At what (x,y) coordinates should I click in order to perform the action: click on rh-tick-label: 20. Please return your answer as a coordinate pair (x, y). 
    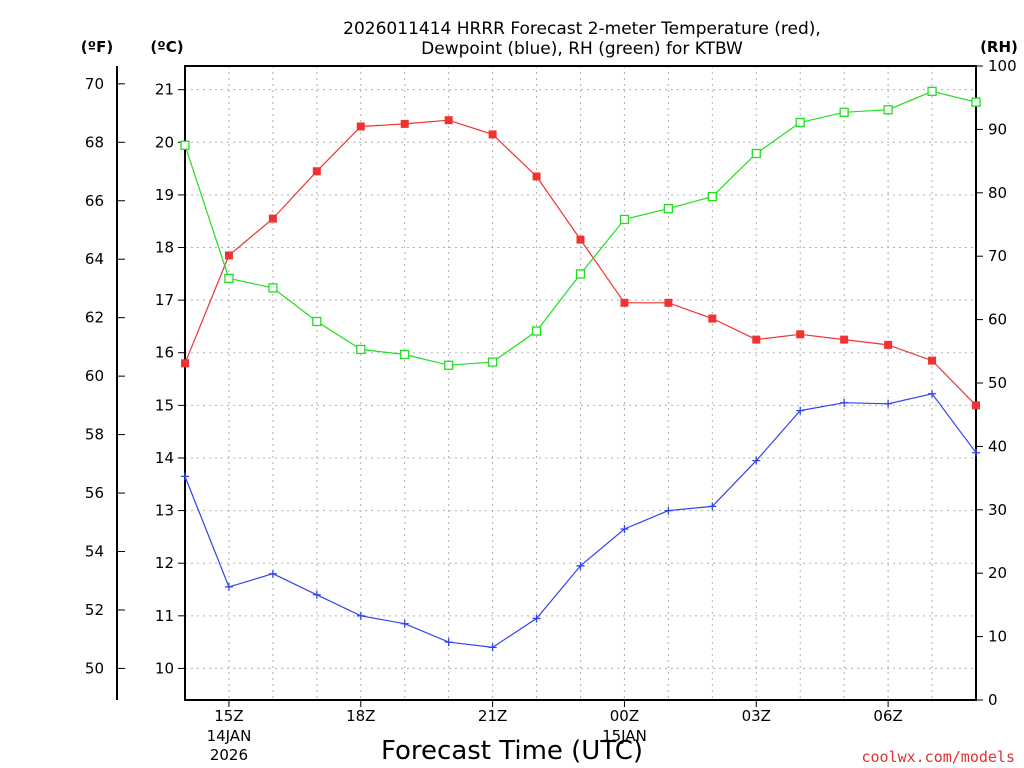
    Looking at the image, I should click on (997, 573).